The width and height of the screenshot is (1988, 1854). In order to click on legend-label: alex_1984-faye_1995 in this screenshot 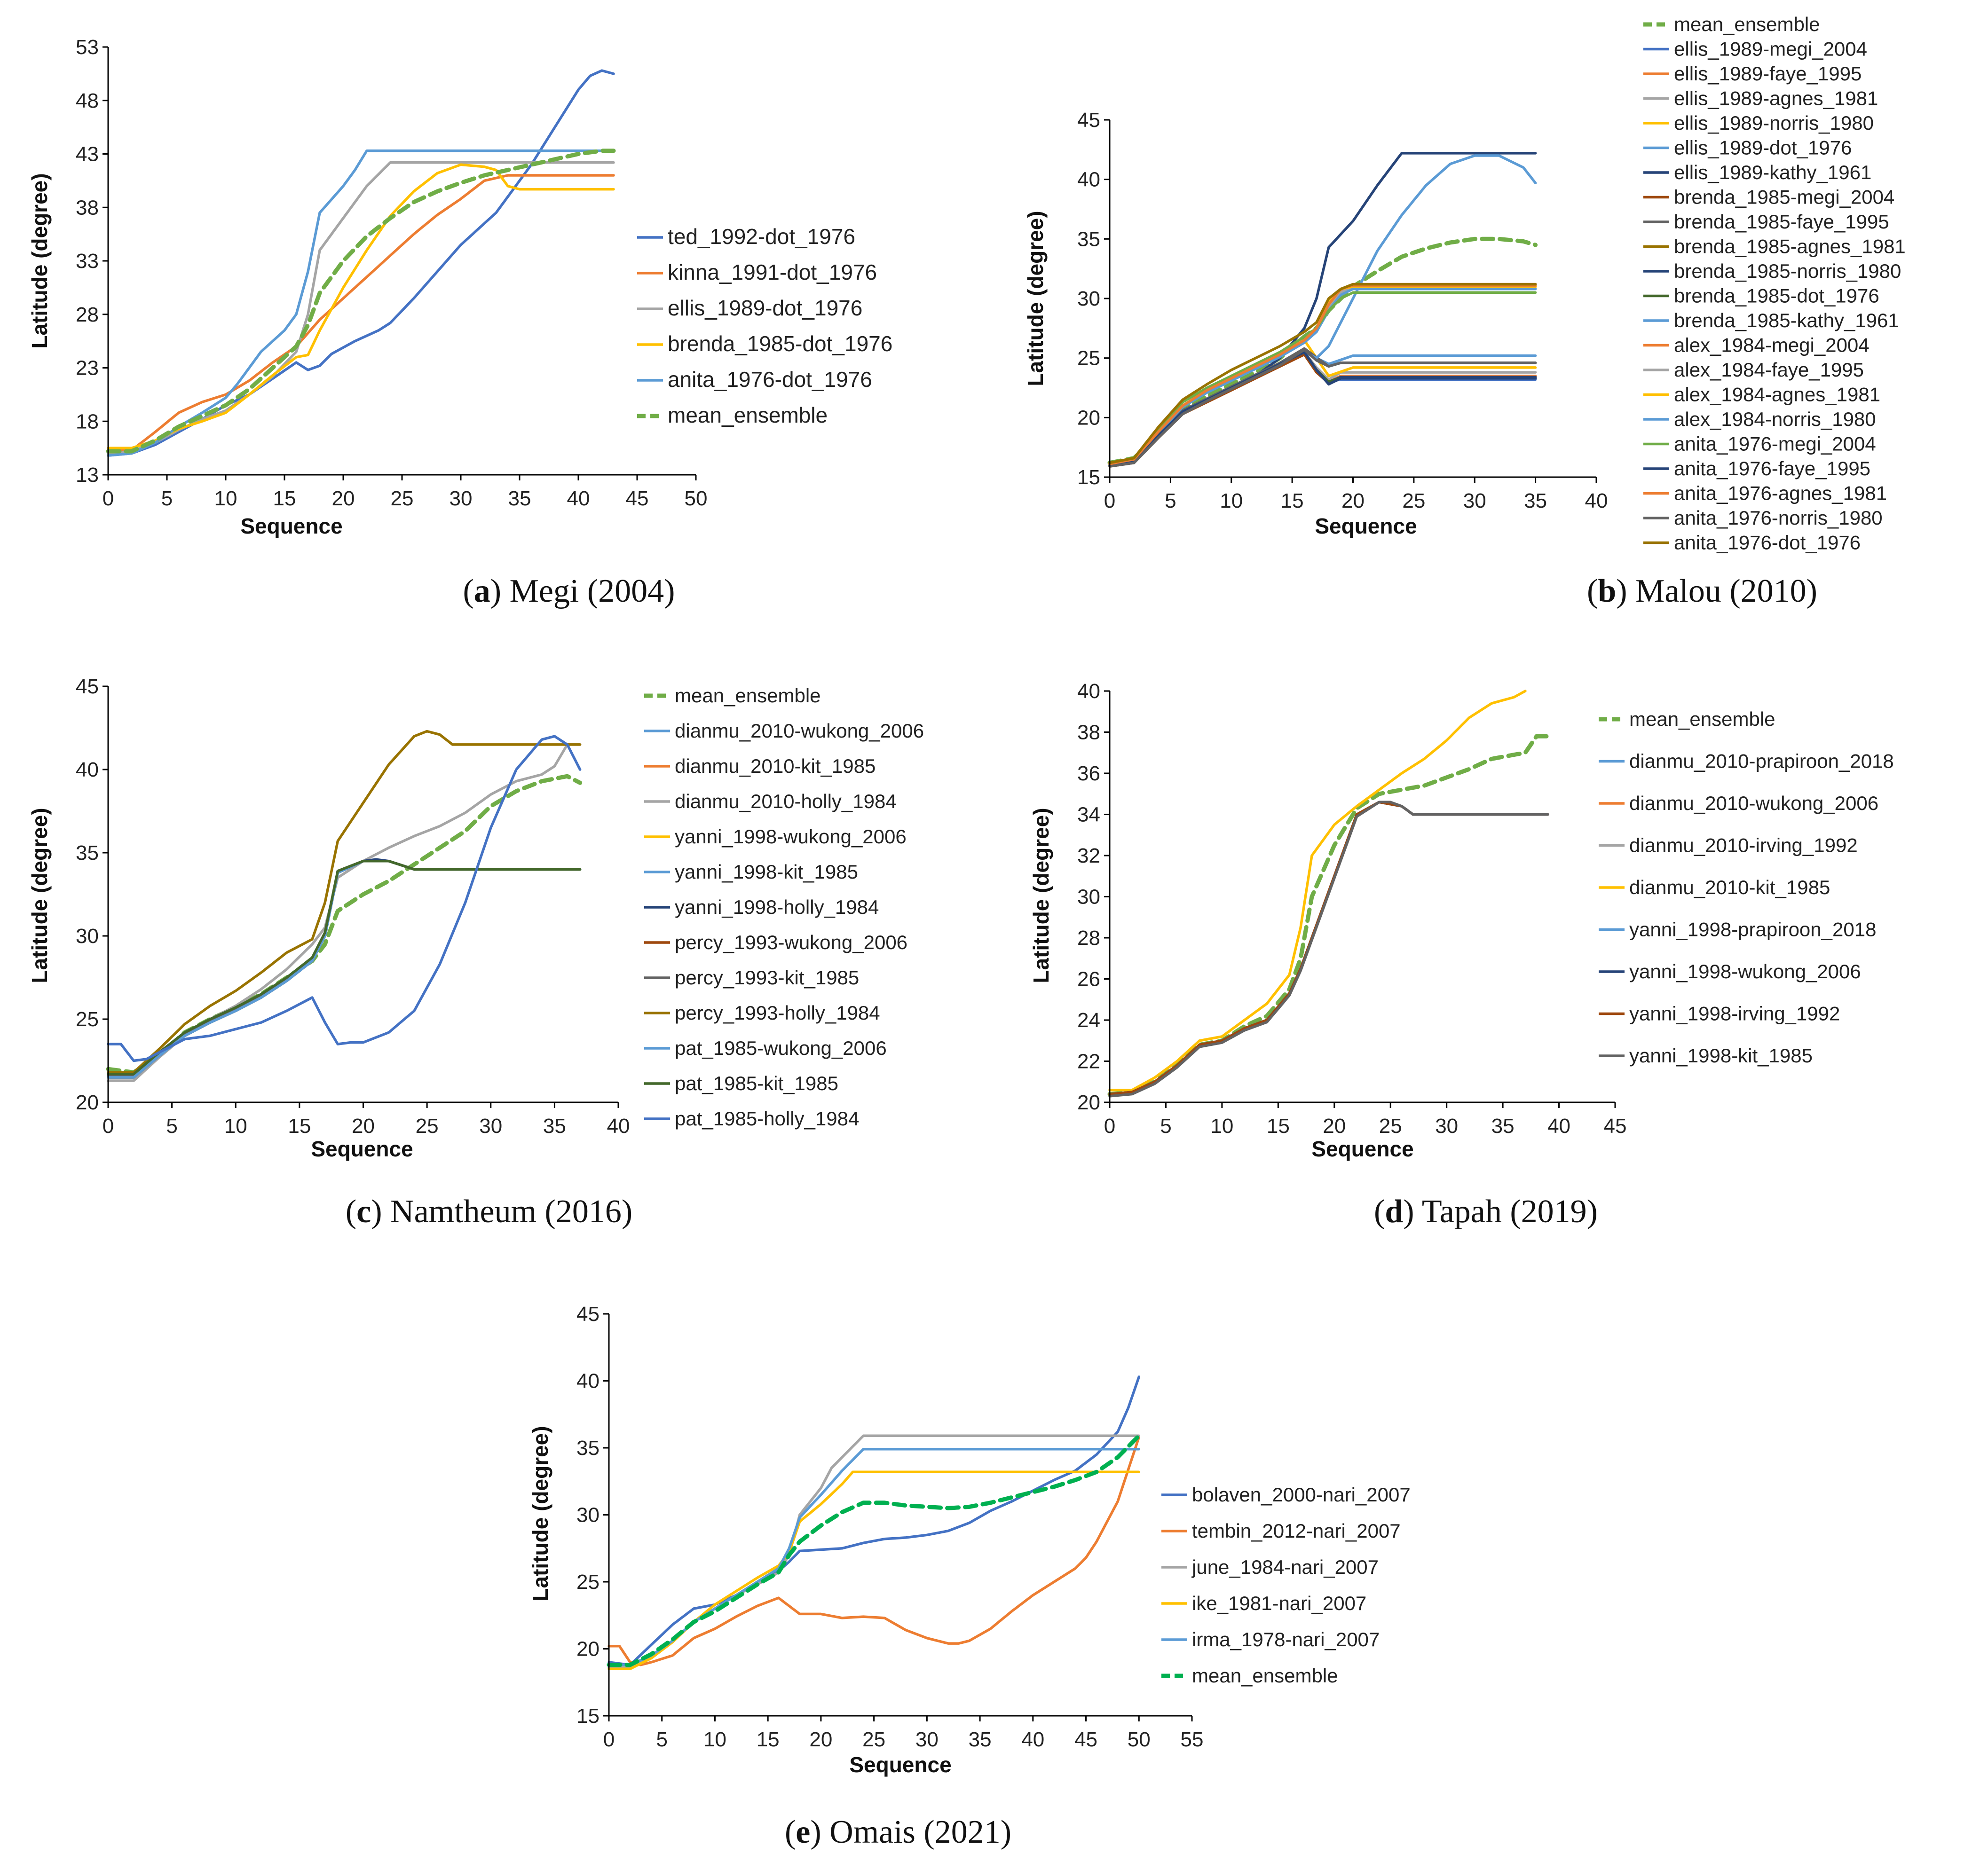, I will do `click(1769, 370)`.